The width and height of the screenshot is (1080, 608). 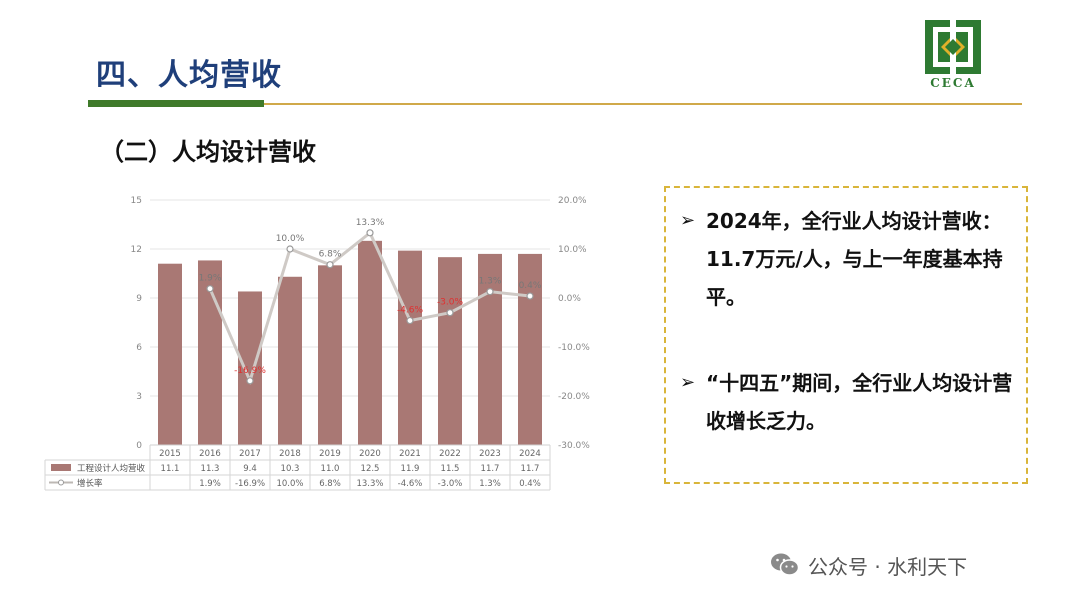 I want to click on page-title: 四、人均营收, so click(x=189, y=75).